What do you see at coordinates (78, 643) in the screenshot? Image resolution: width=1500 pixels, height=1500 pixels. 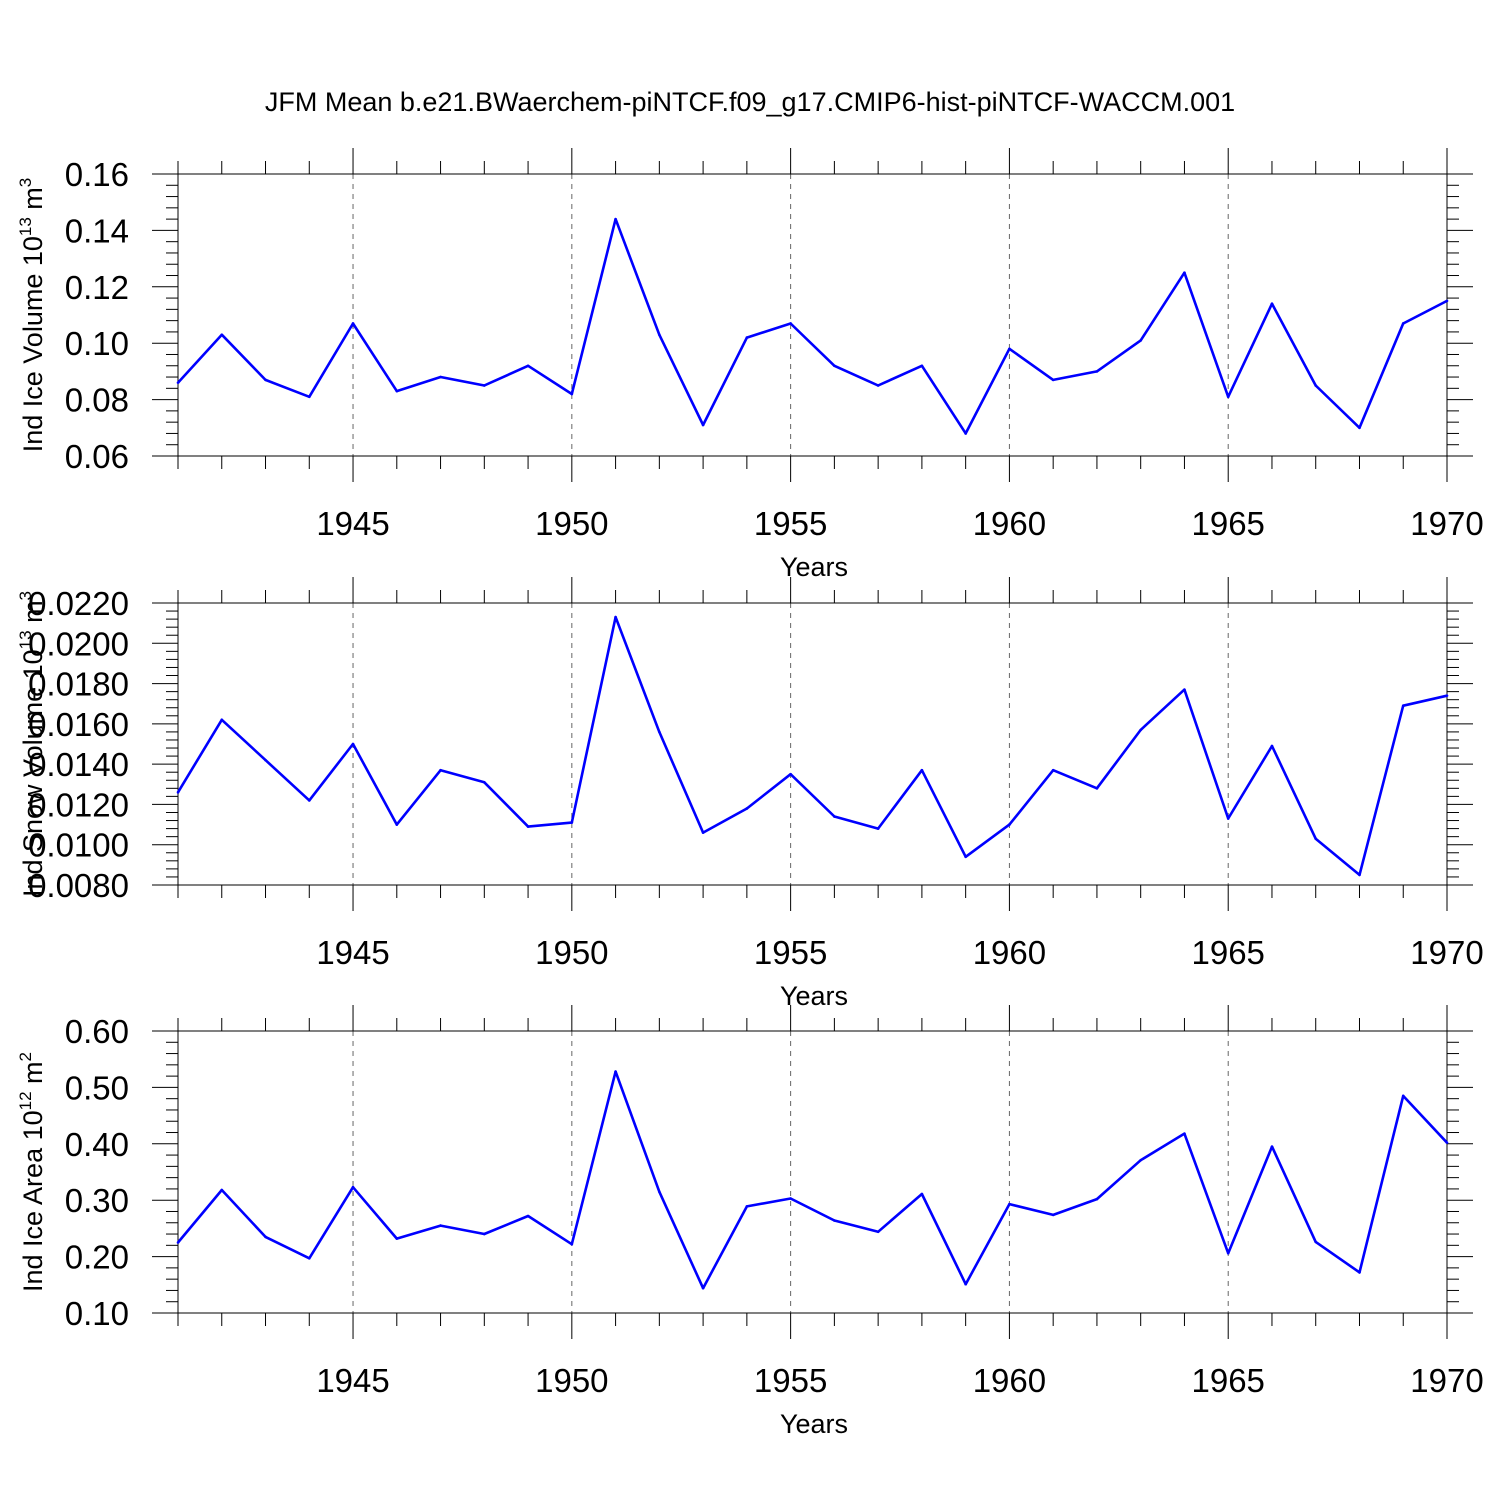 I see `y-tick-label: 0.0200` at bounding box center [78, 643].